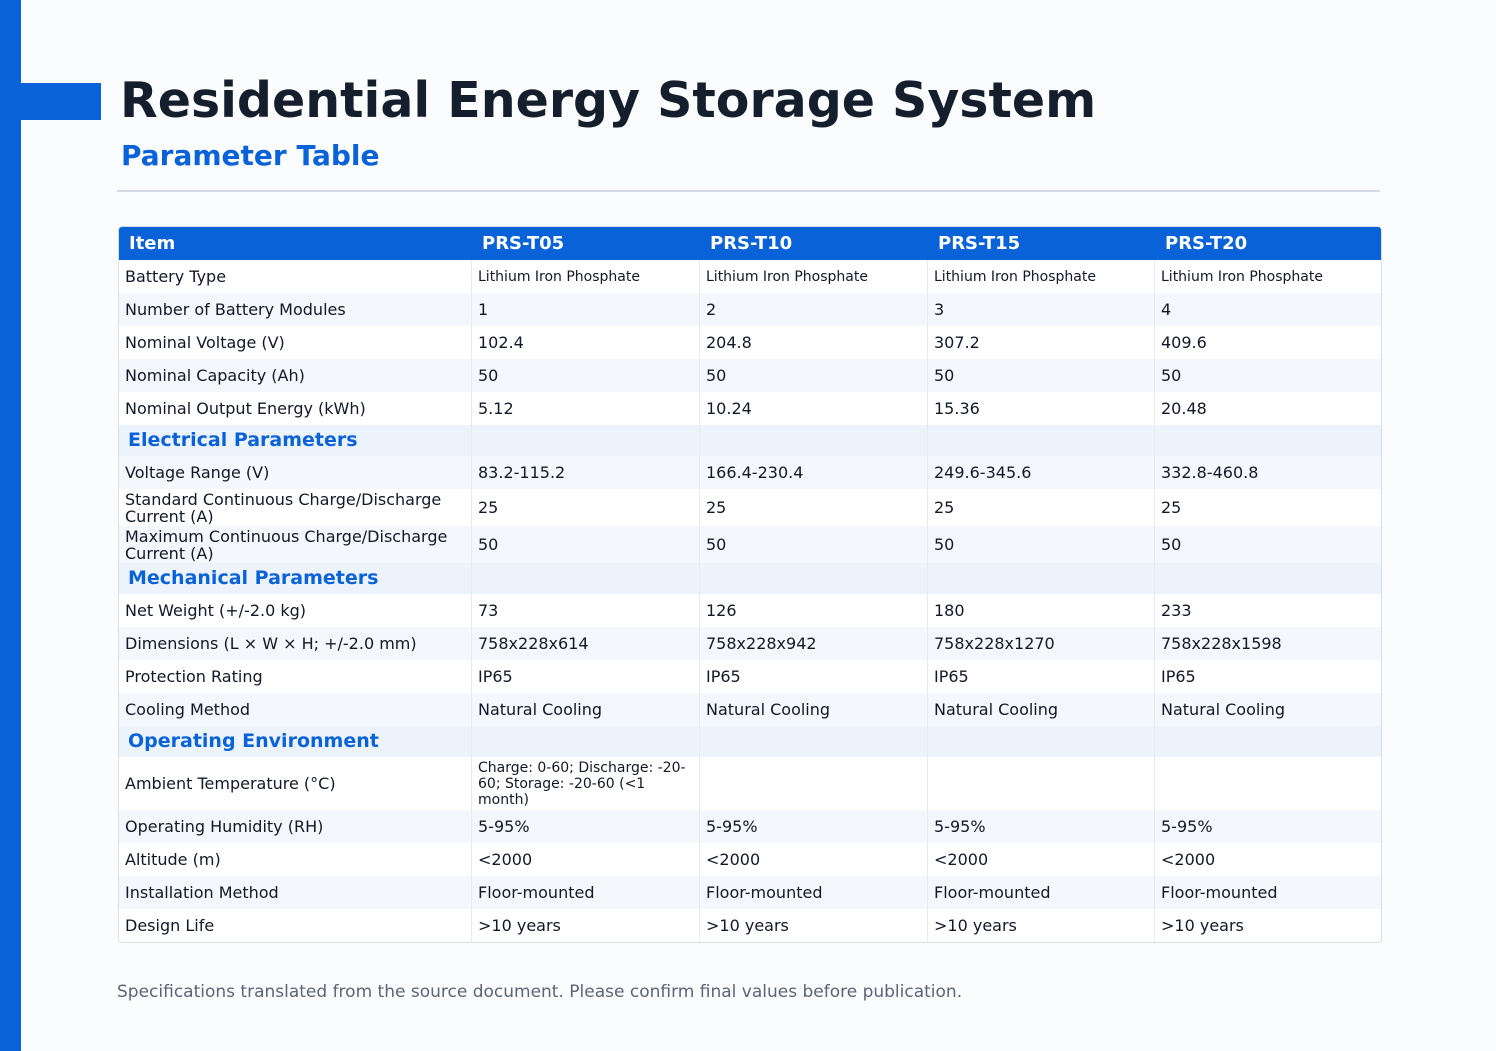 The image size is (1496, 1051). I want to click on cell: 758x228x1270, so click(1041, 643).